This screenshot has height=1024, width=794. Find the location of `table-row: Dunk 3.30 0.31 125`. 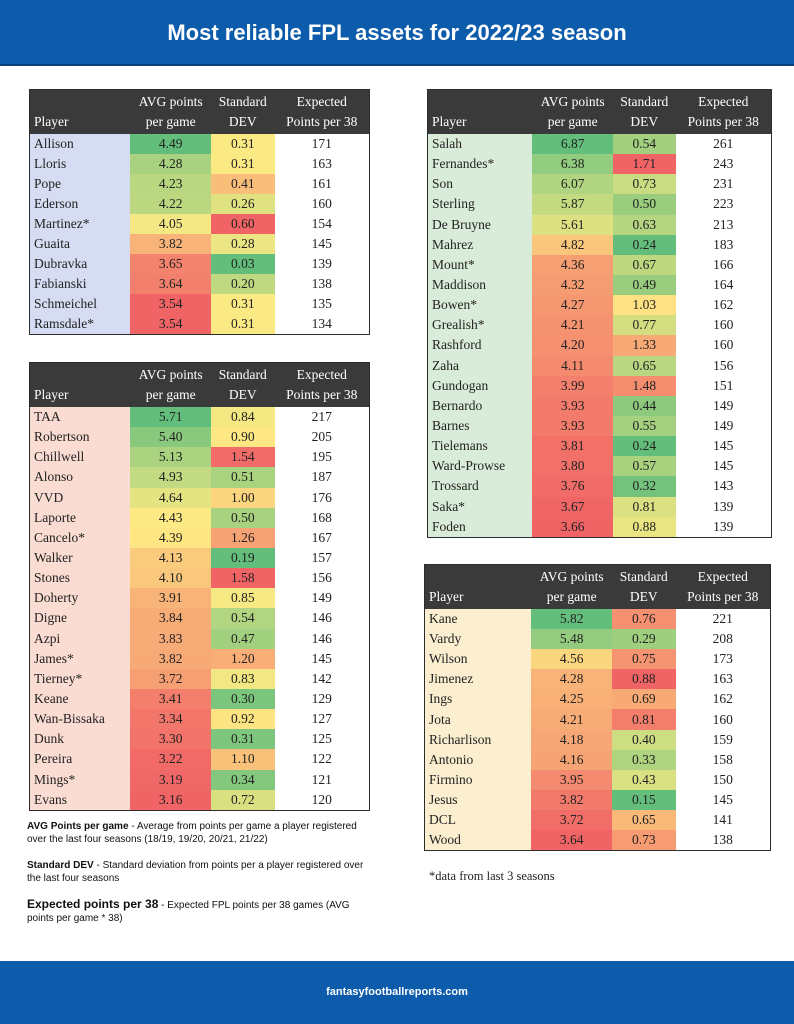

table-row: Dunk 3.30 0.31 125 is located at coordinates (199, 739).